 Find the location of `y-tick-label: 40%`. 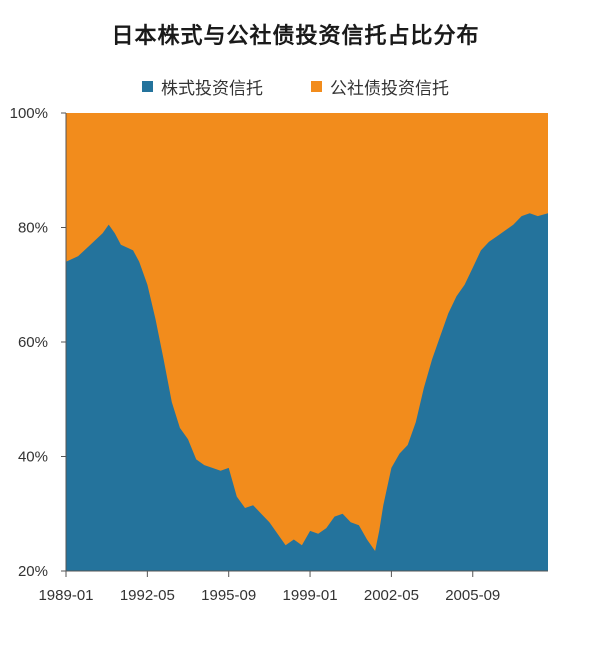

y-tick-label: 40% is located at coordinates (33, 457).